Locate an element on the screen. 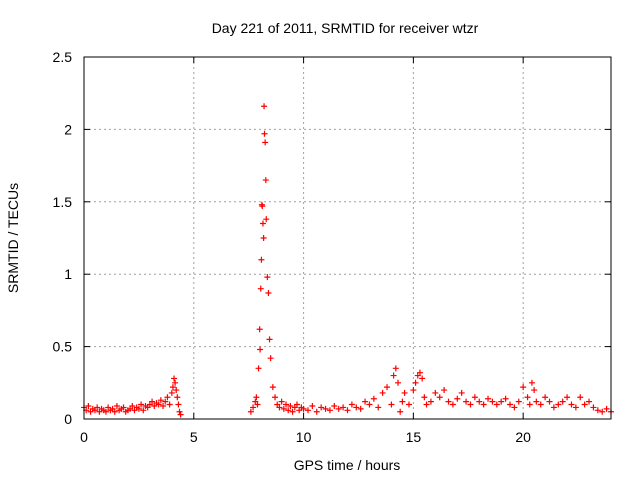 This screenshot has height=480, width=640. x-tick-label: 5 is located at coordinates (194, 437).